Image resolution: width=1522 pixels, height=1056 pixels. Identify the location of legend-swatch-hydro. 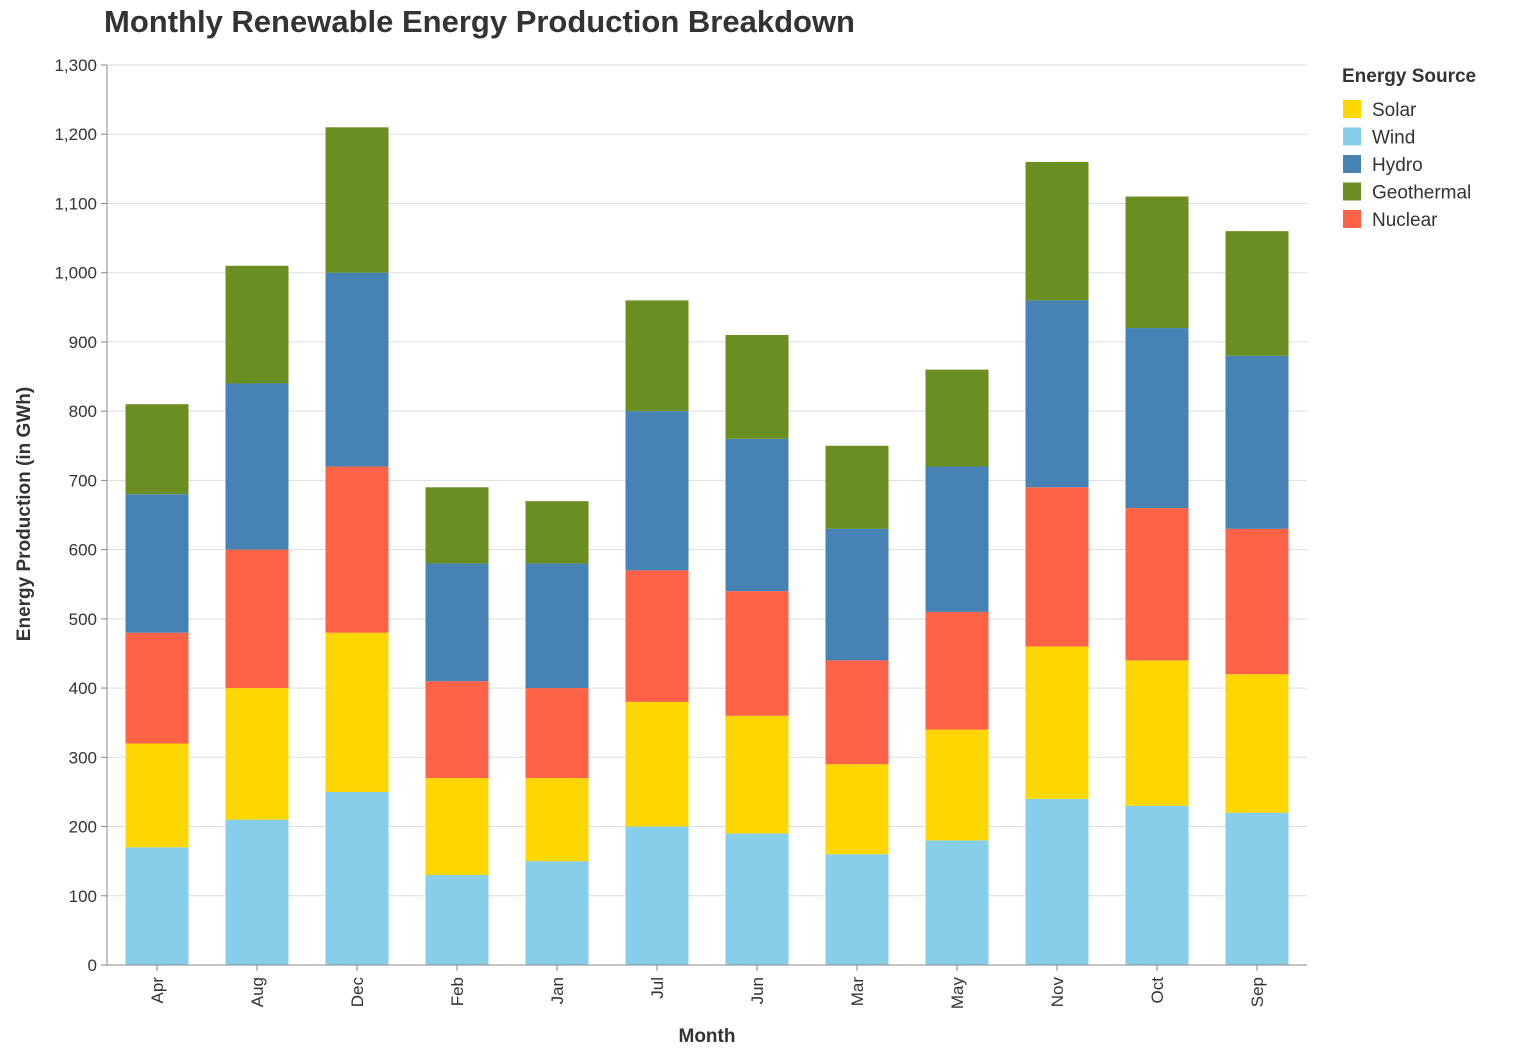
(1352, 164).